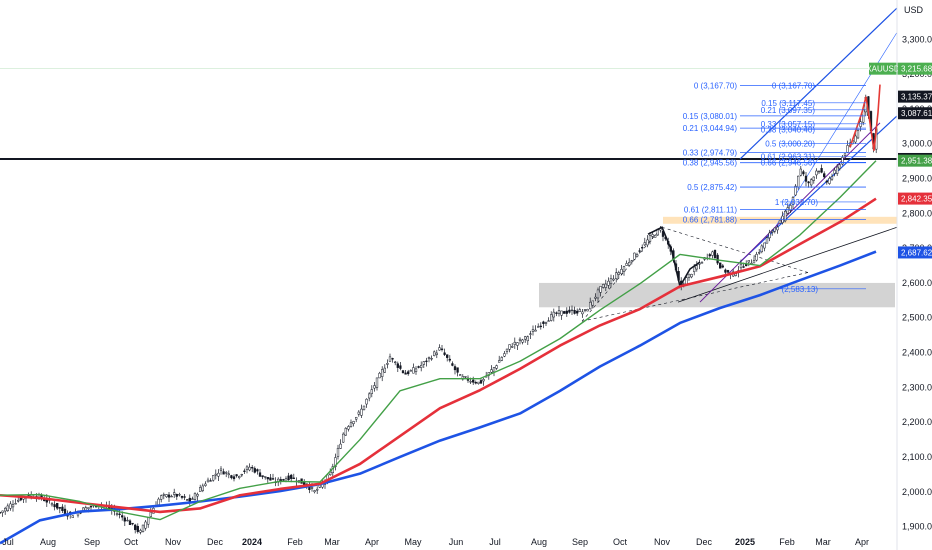  What do you see at coordinates (788, 103) in the screenshot?
I see `fib-inner-label: 0.15 (3,117.45)` at bounding box center [788, 103].